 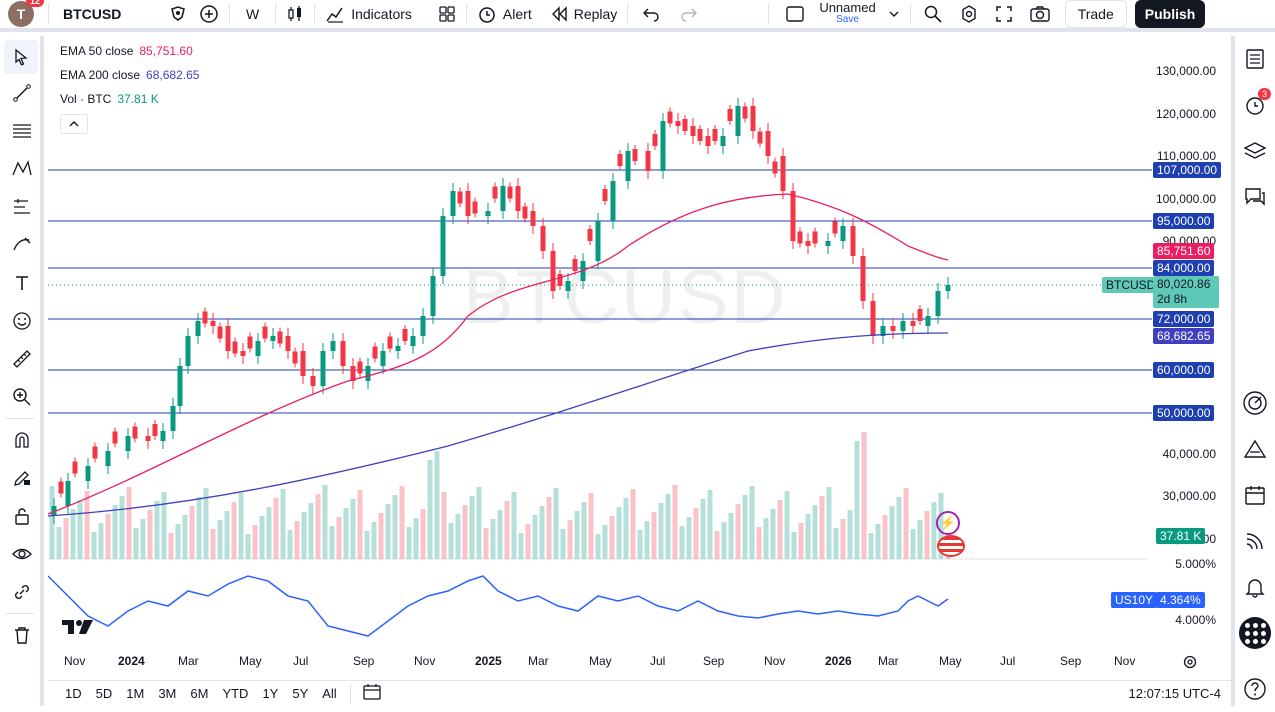 I want to click on trend-line-tool, so click(x=22, y=93).